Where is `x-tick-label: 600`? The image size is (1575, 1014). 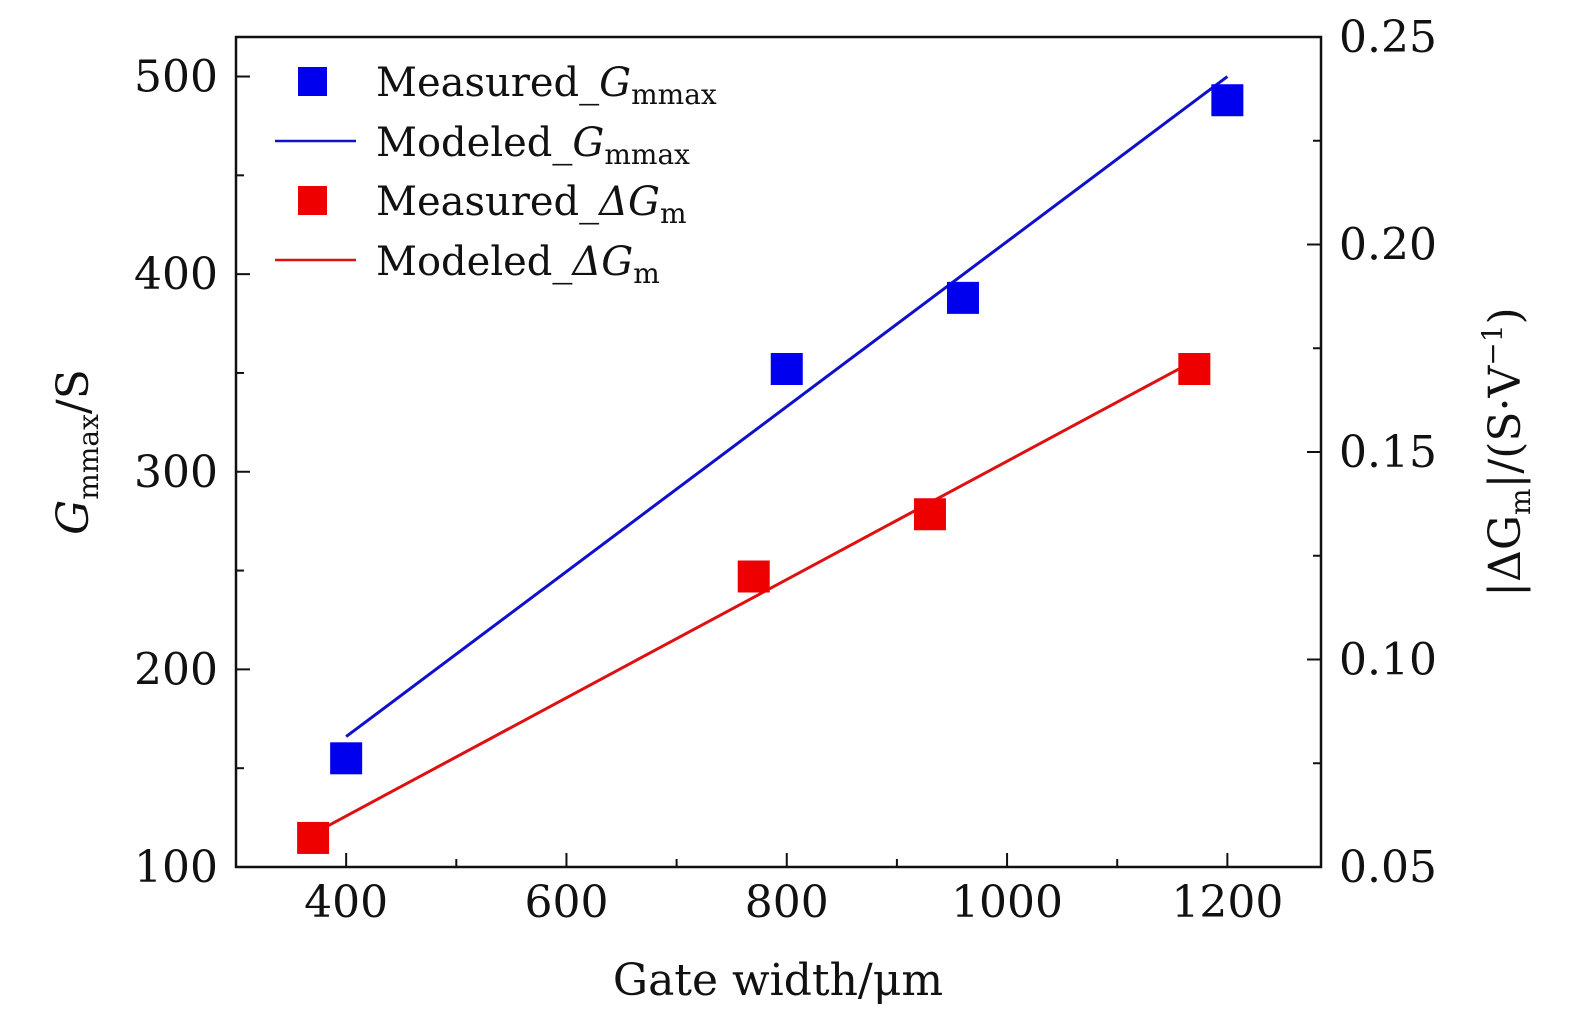
x-tick-label: 600 is located at coordinates (566, 902).